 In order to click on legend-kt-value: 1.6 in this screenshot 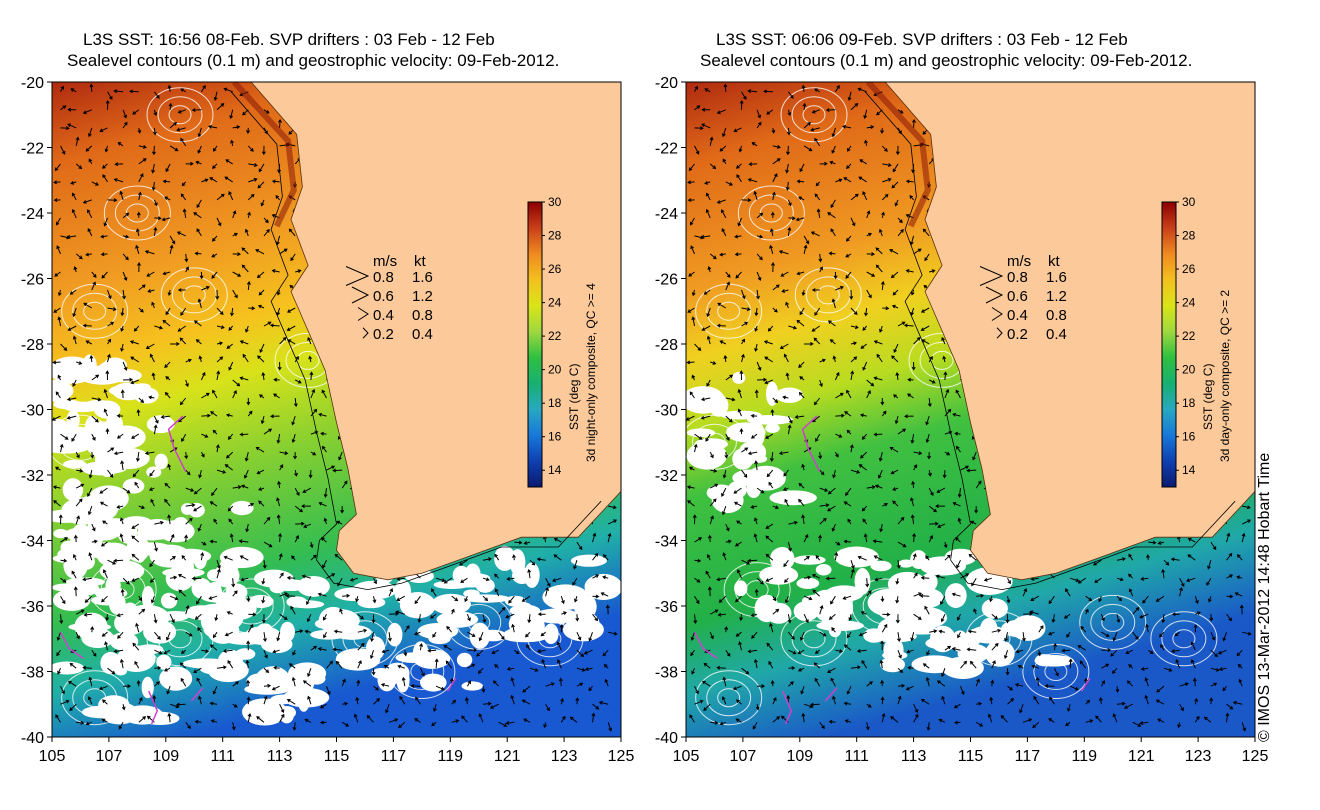, I will do `click(1056, 277)`.